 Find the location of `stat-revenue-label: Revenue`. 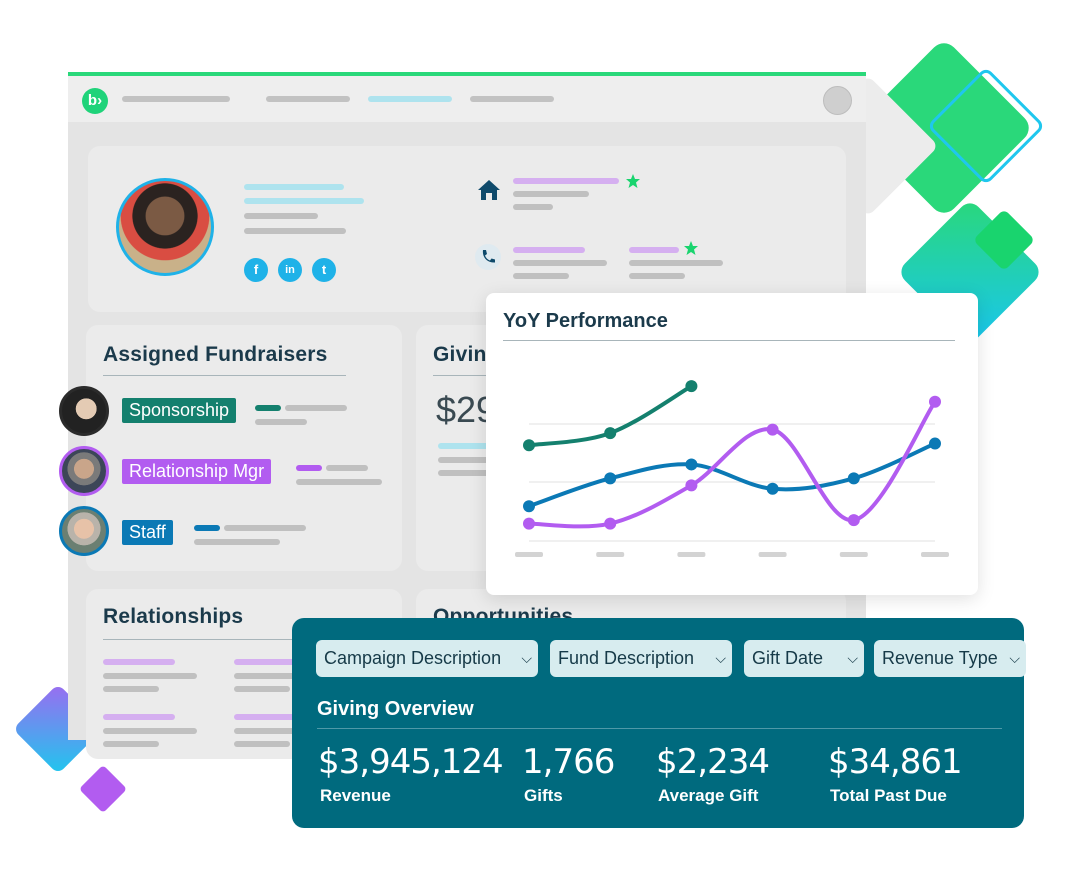

stat-revenue-label: Revenue is located at coordinates (355, 795).